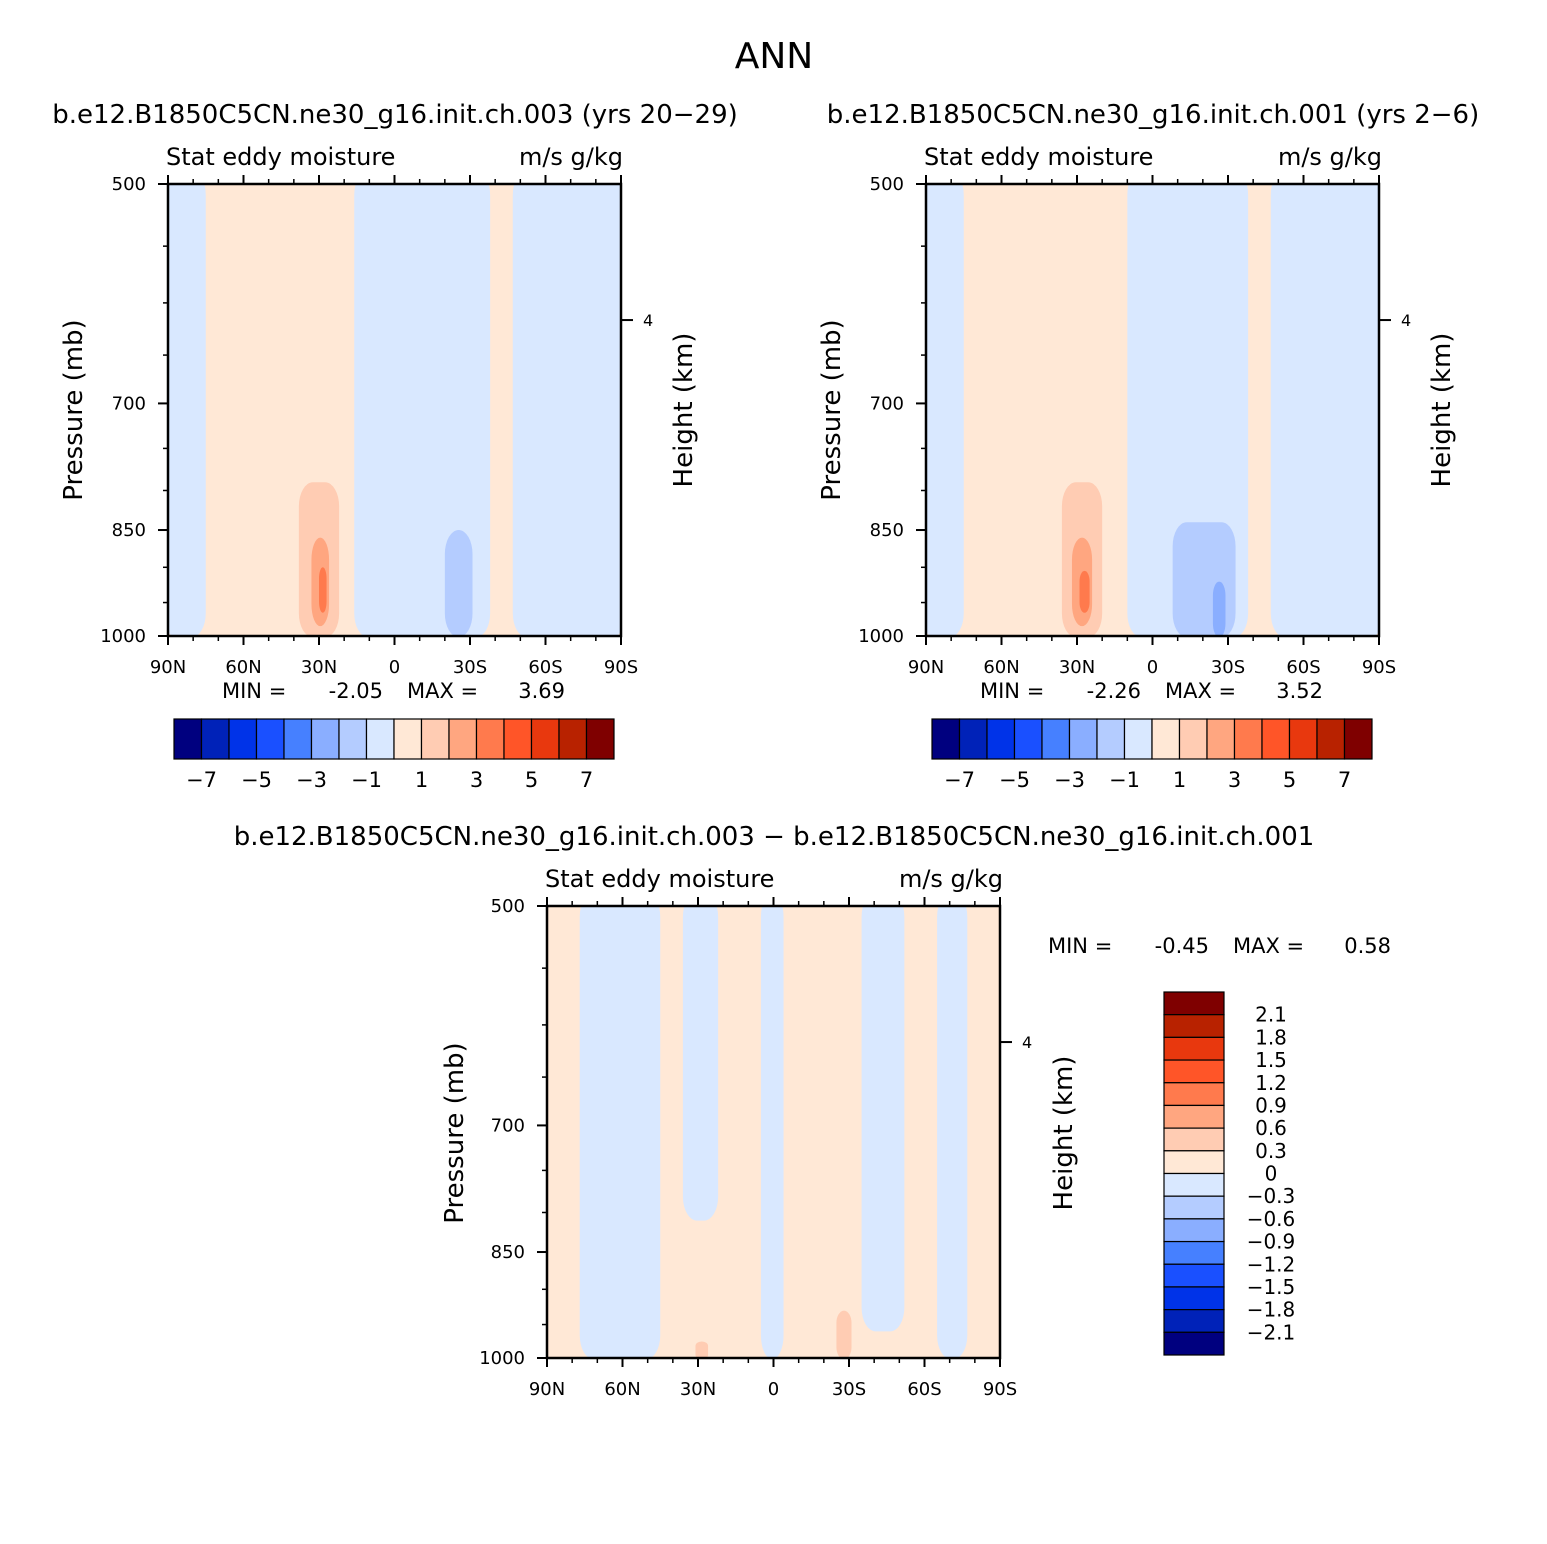 The width and height of the screenshot is (1547, 1544). Describe the element at coordinates (1271, 1174) in the screenshot. I see `colorbar-label: 0` at that location.